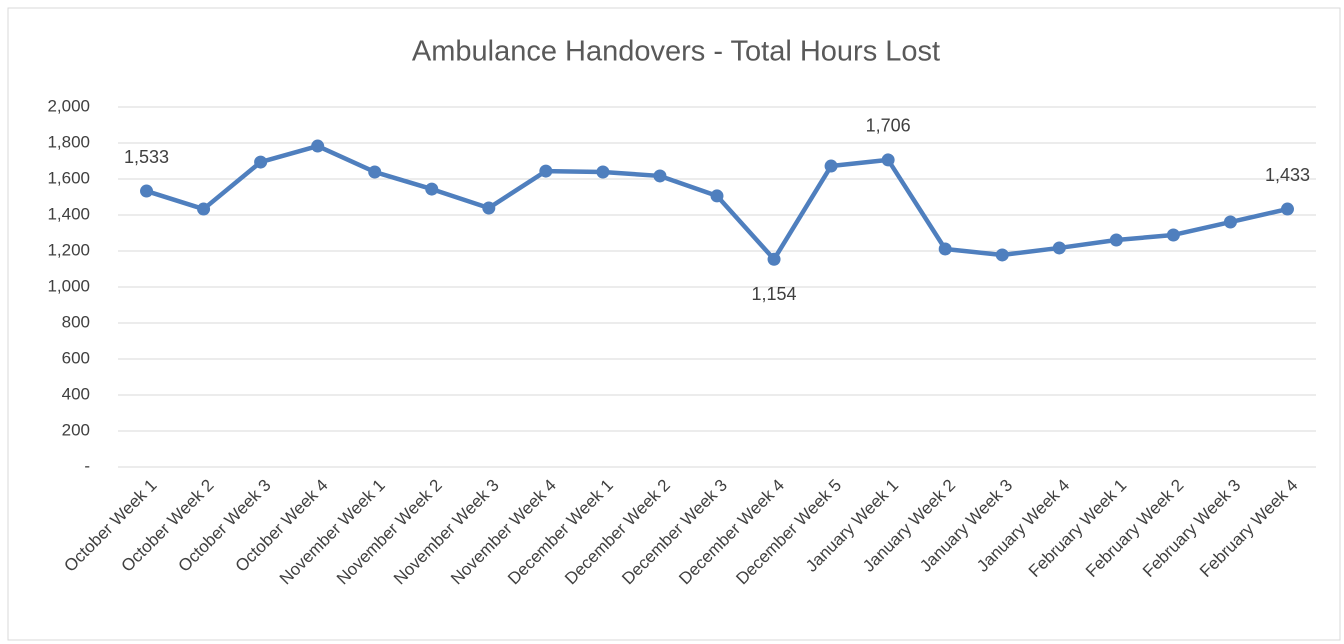  Describe the element at coordinates (68, 213) in the screenshot. I see `y-tick-label: 1,400` at that location.